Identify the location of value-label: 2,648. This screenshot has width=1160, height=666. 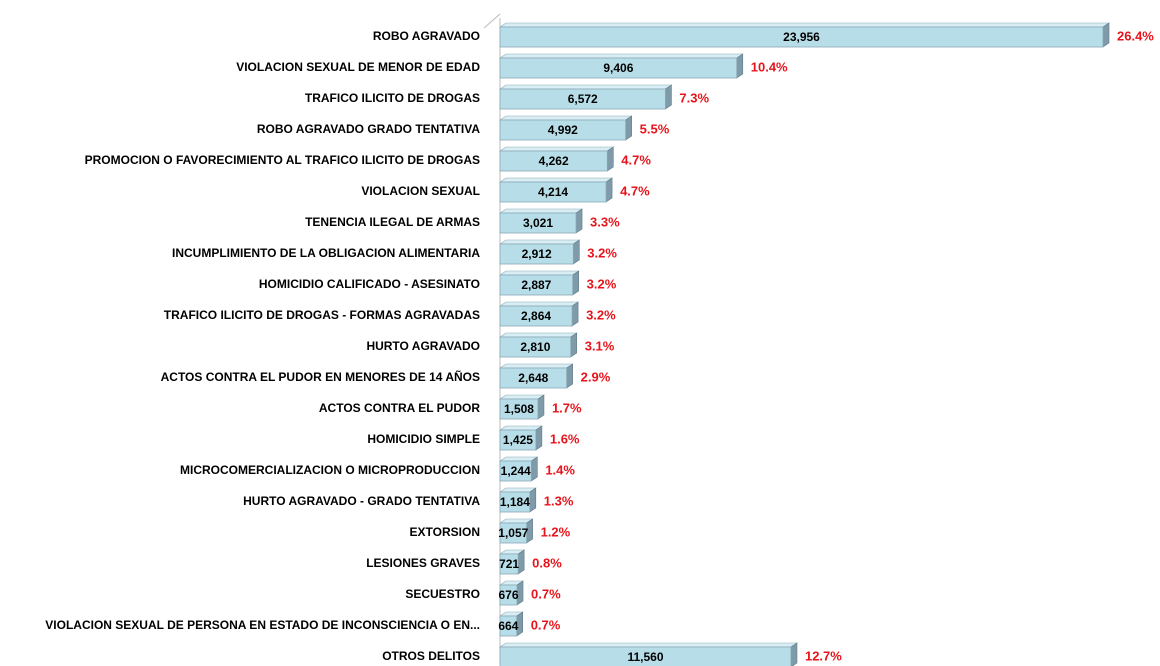
(533, 378).